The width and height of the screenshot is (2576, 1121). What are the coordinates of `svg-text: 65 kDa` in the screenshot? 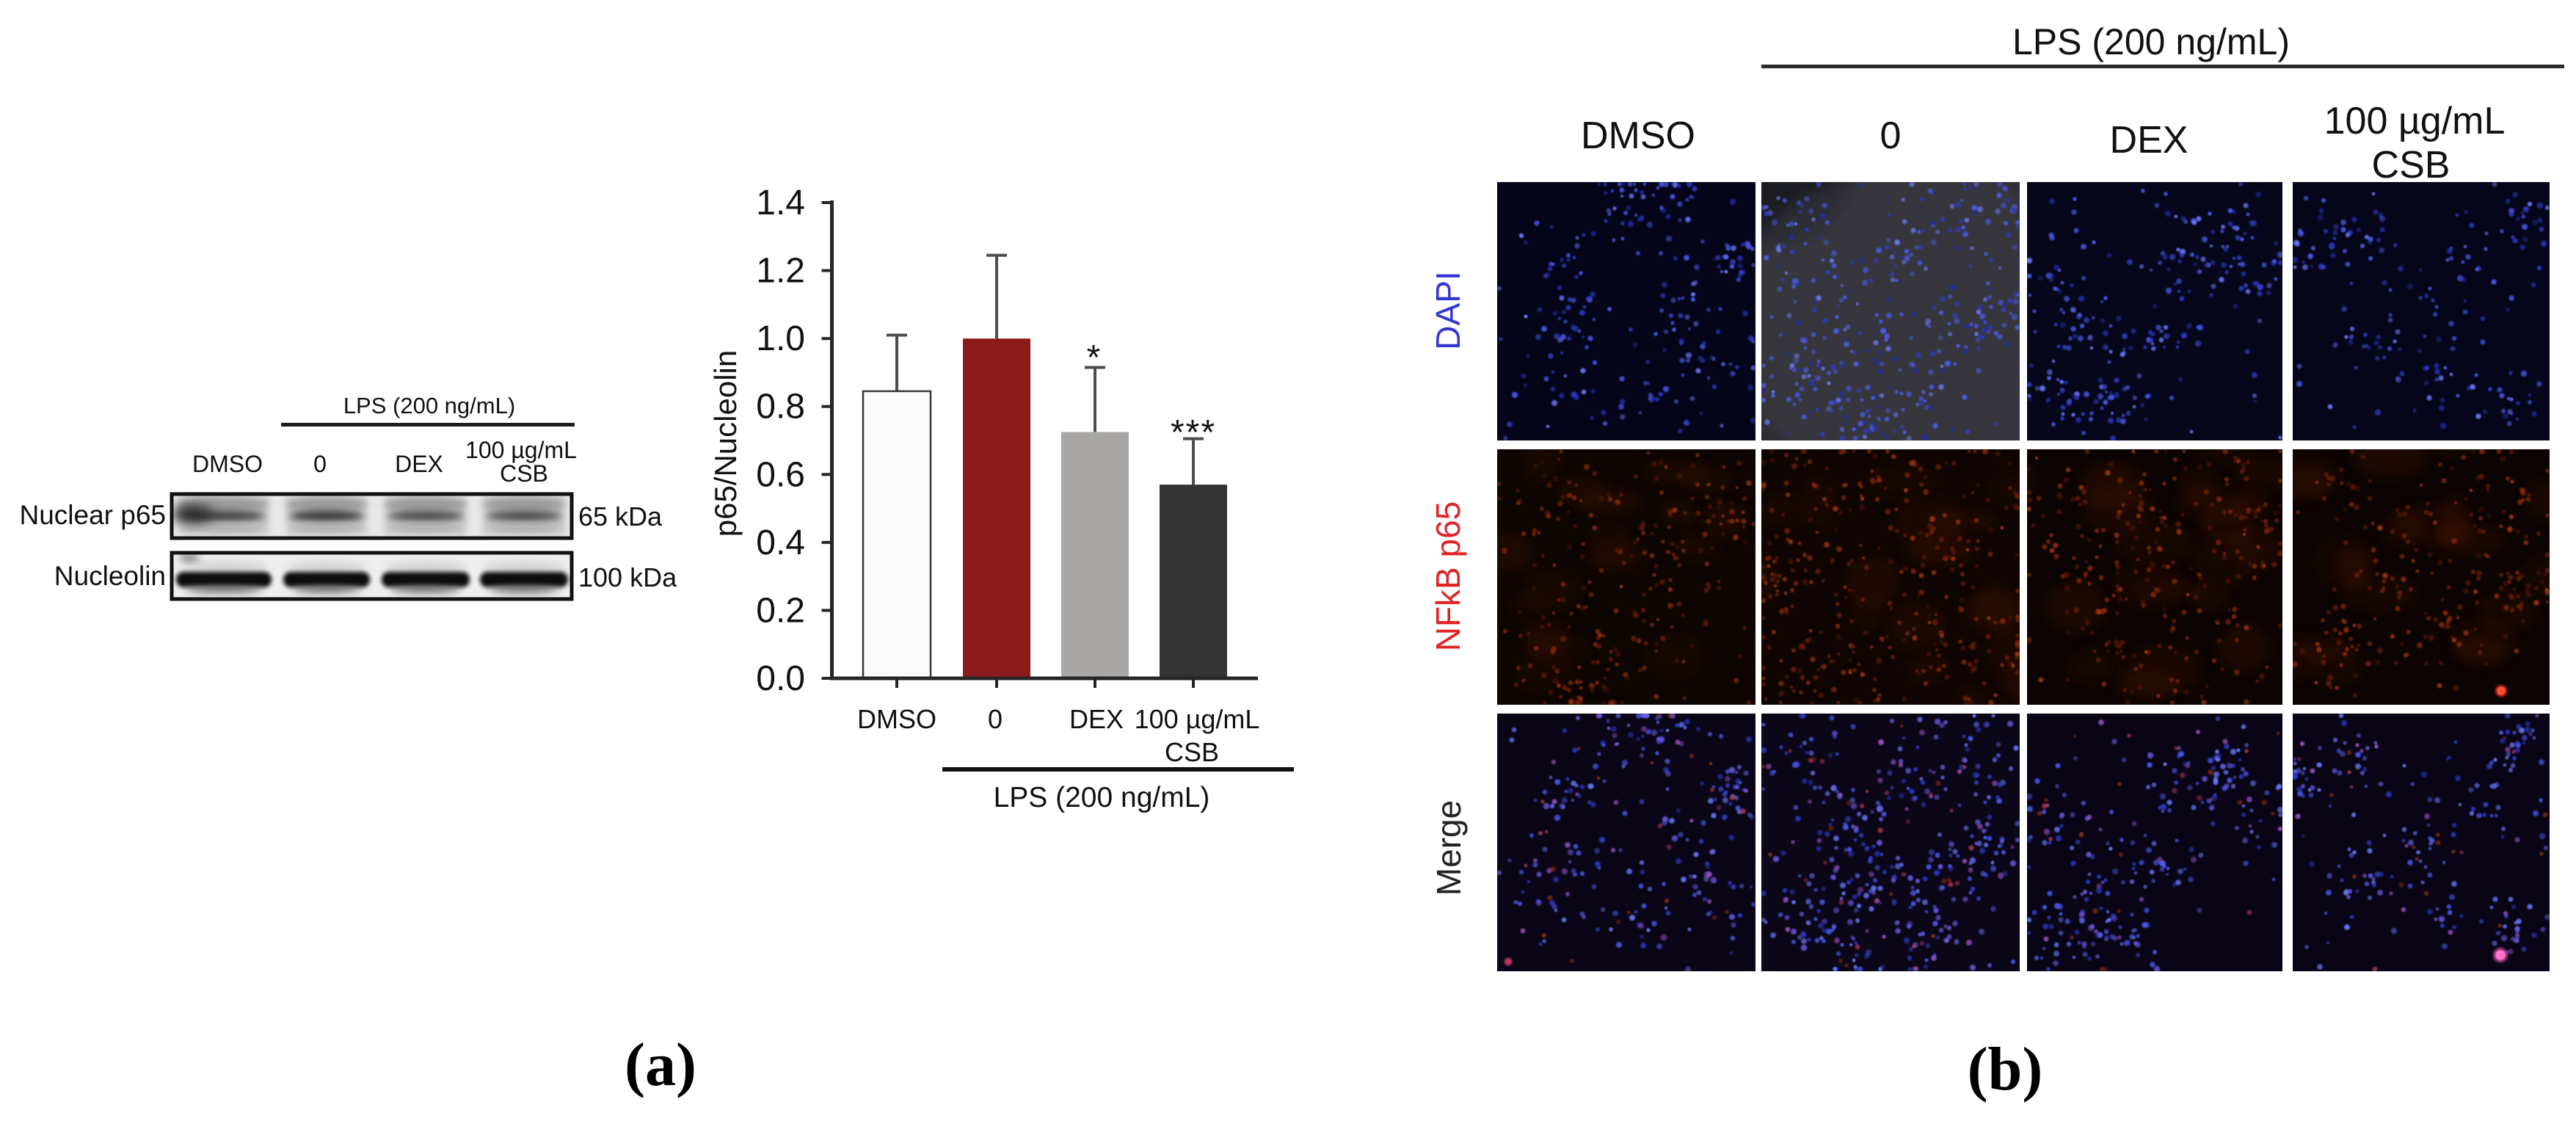 It's located at (620, 516).